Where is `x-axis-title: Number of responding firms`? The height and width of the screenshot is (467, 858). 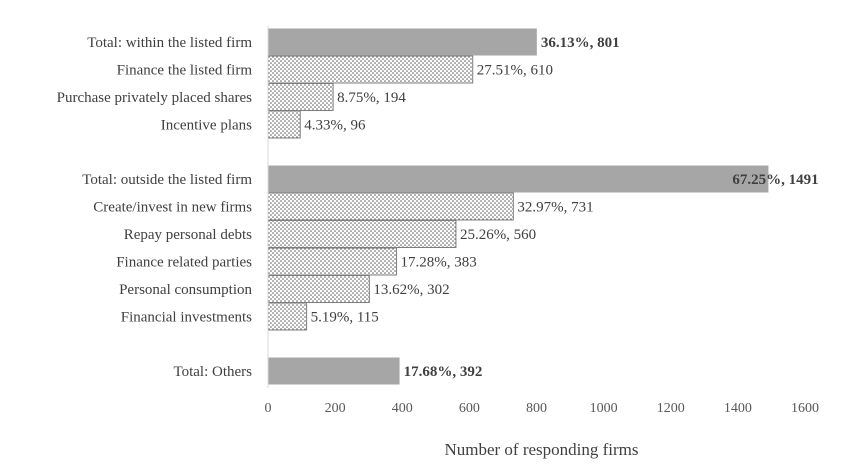
x-axis-title: Number of responding firms is located at coordinates (541, 449).